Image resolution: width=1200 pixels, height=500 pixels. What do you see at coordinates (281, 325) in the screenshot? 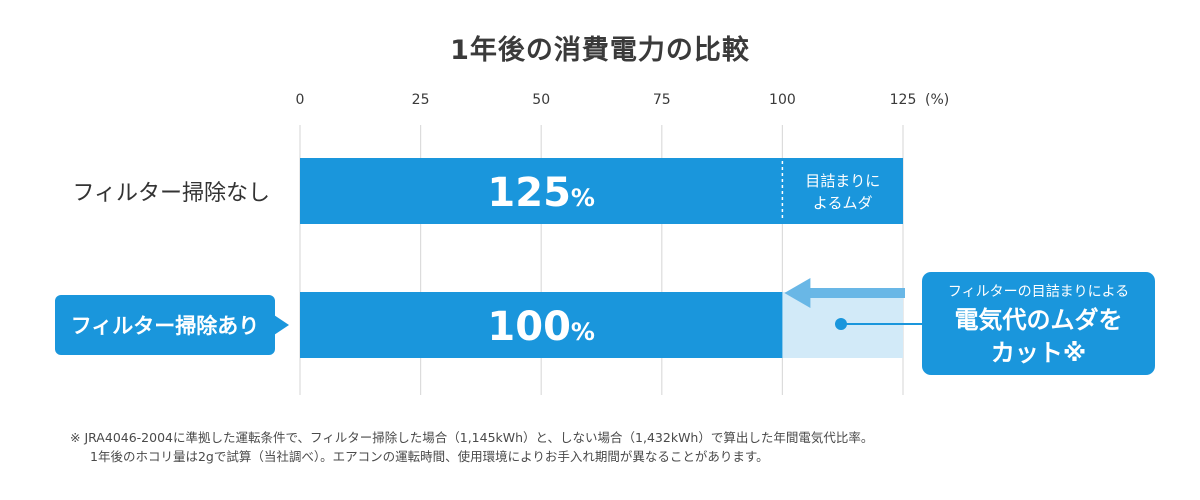
I see `category-tag-pointer` at bounding box center [281, 325].